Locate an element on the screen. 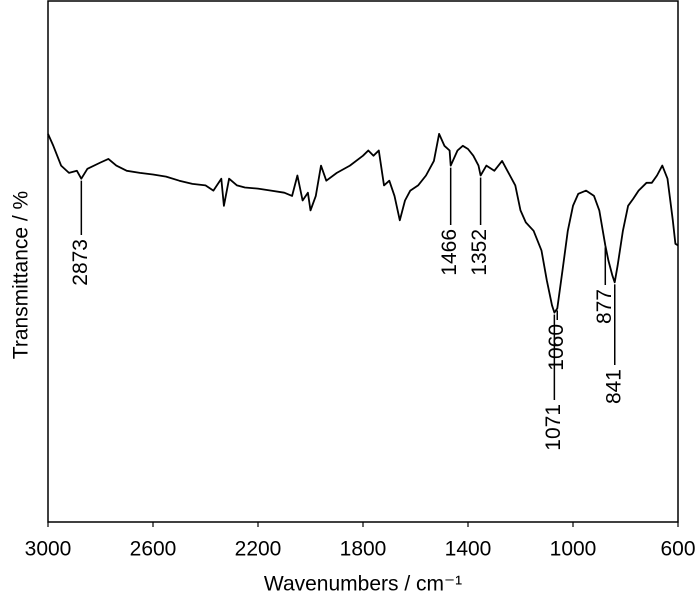 This screenshot has width=700, height=605. x-tick-label: 2200 is located at coordinates (258, 549).